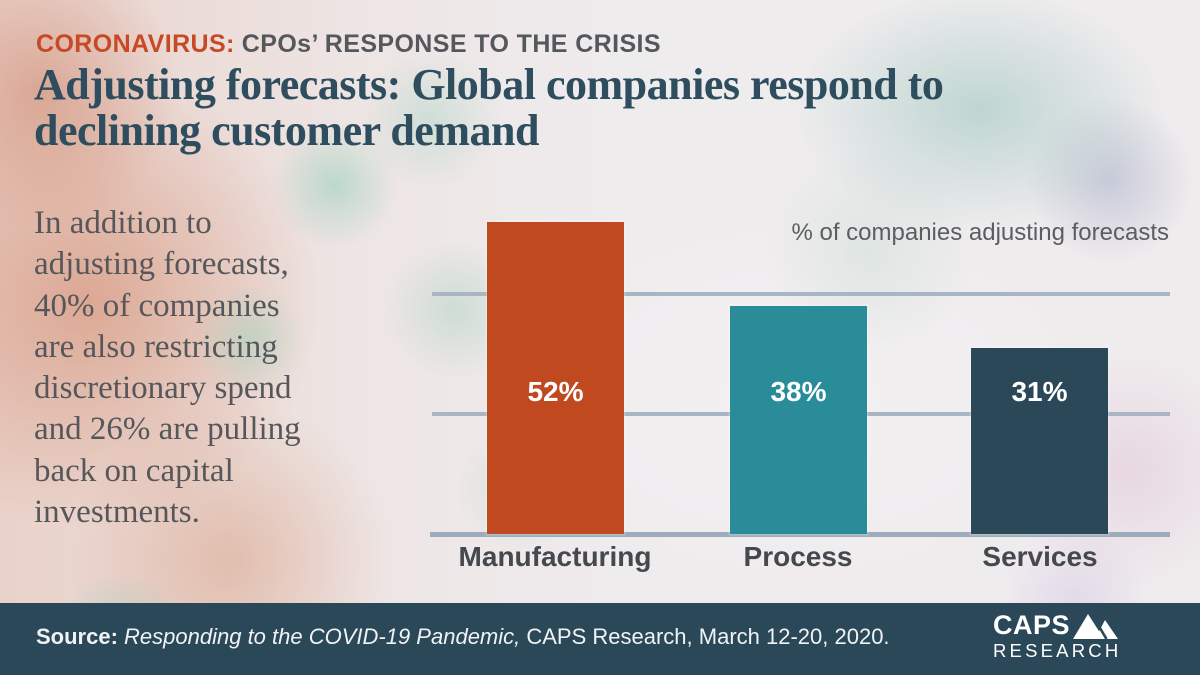 The height and width of the screenshot is (675, 1200). I want to click on logo-research-text: RESEARCH, so click(1057, 650).